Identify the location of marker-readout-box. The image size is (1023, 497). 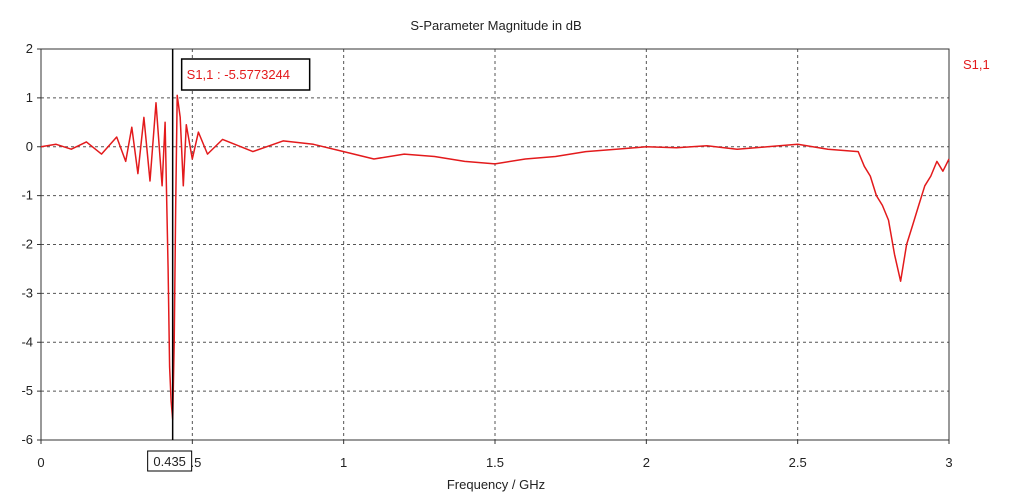
(245, 74).